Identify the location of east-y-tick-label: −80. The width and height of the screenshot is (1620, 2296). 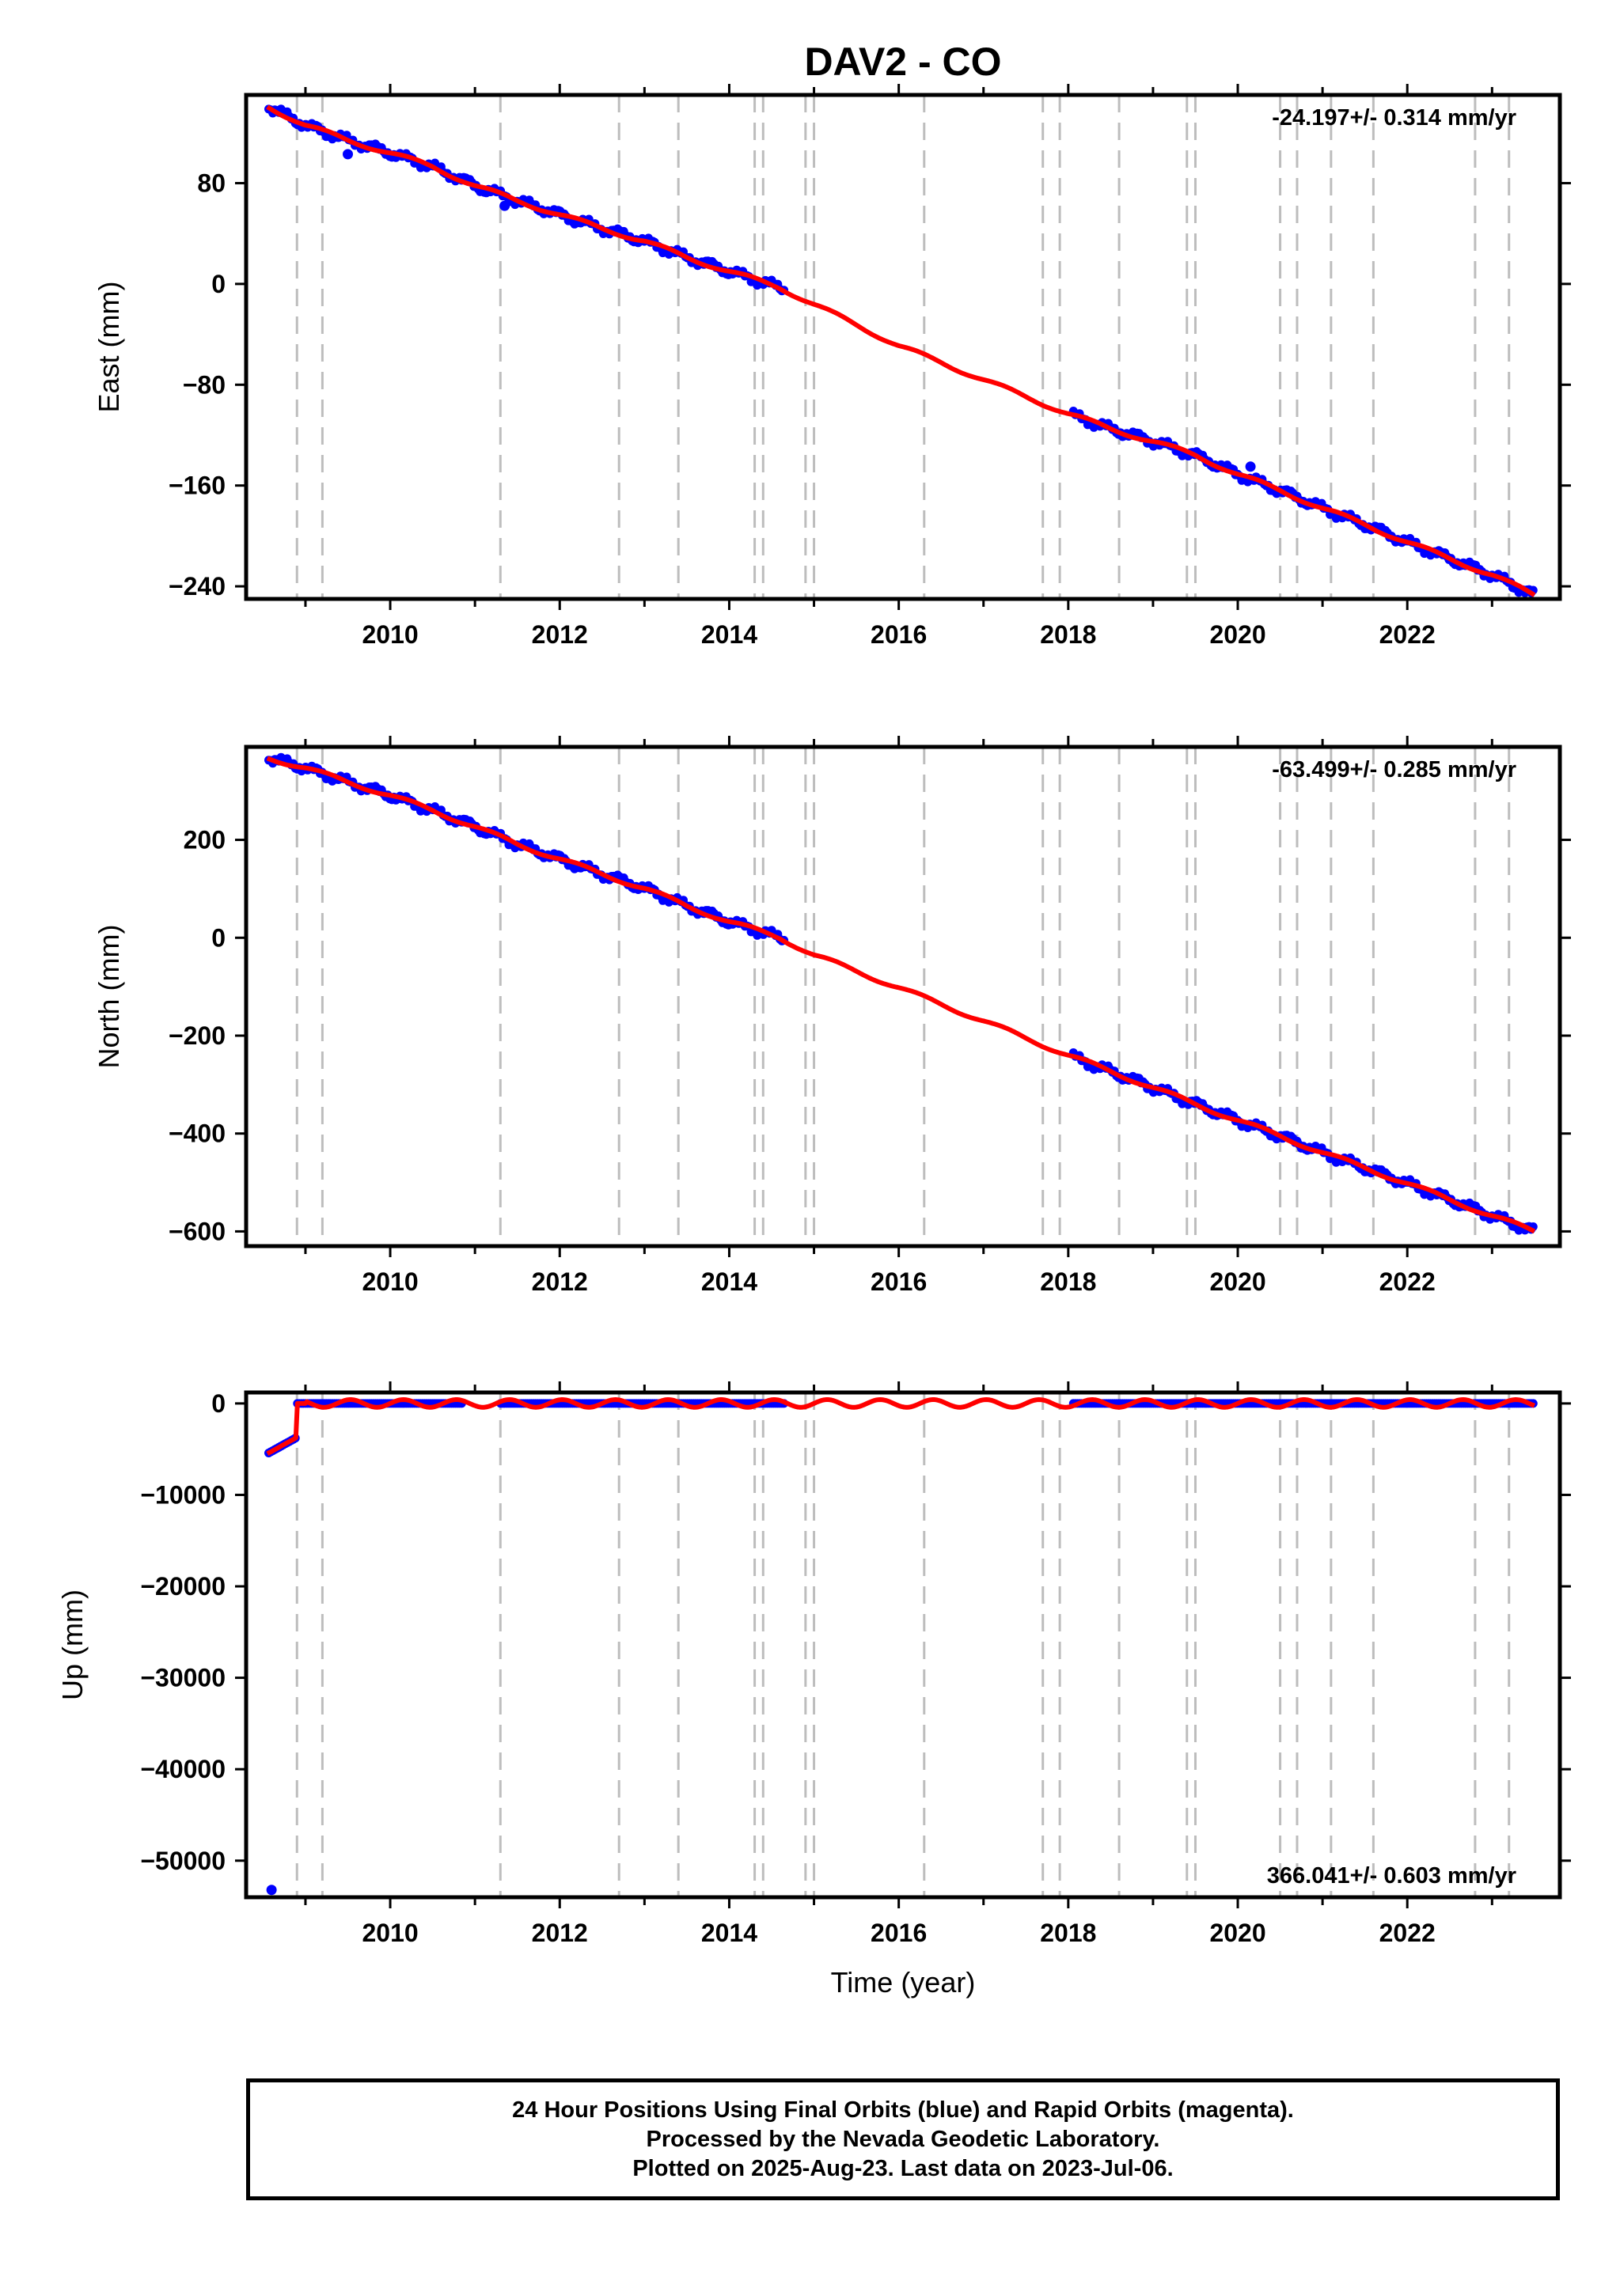
(204, 384).